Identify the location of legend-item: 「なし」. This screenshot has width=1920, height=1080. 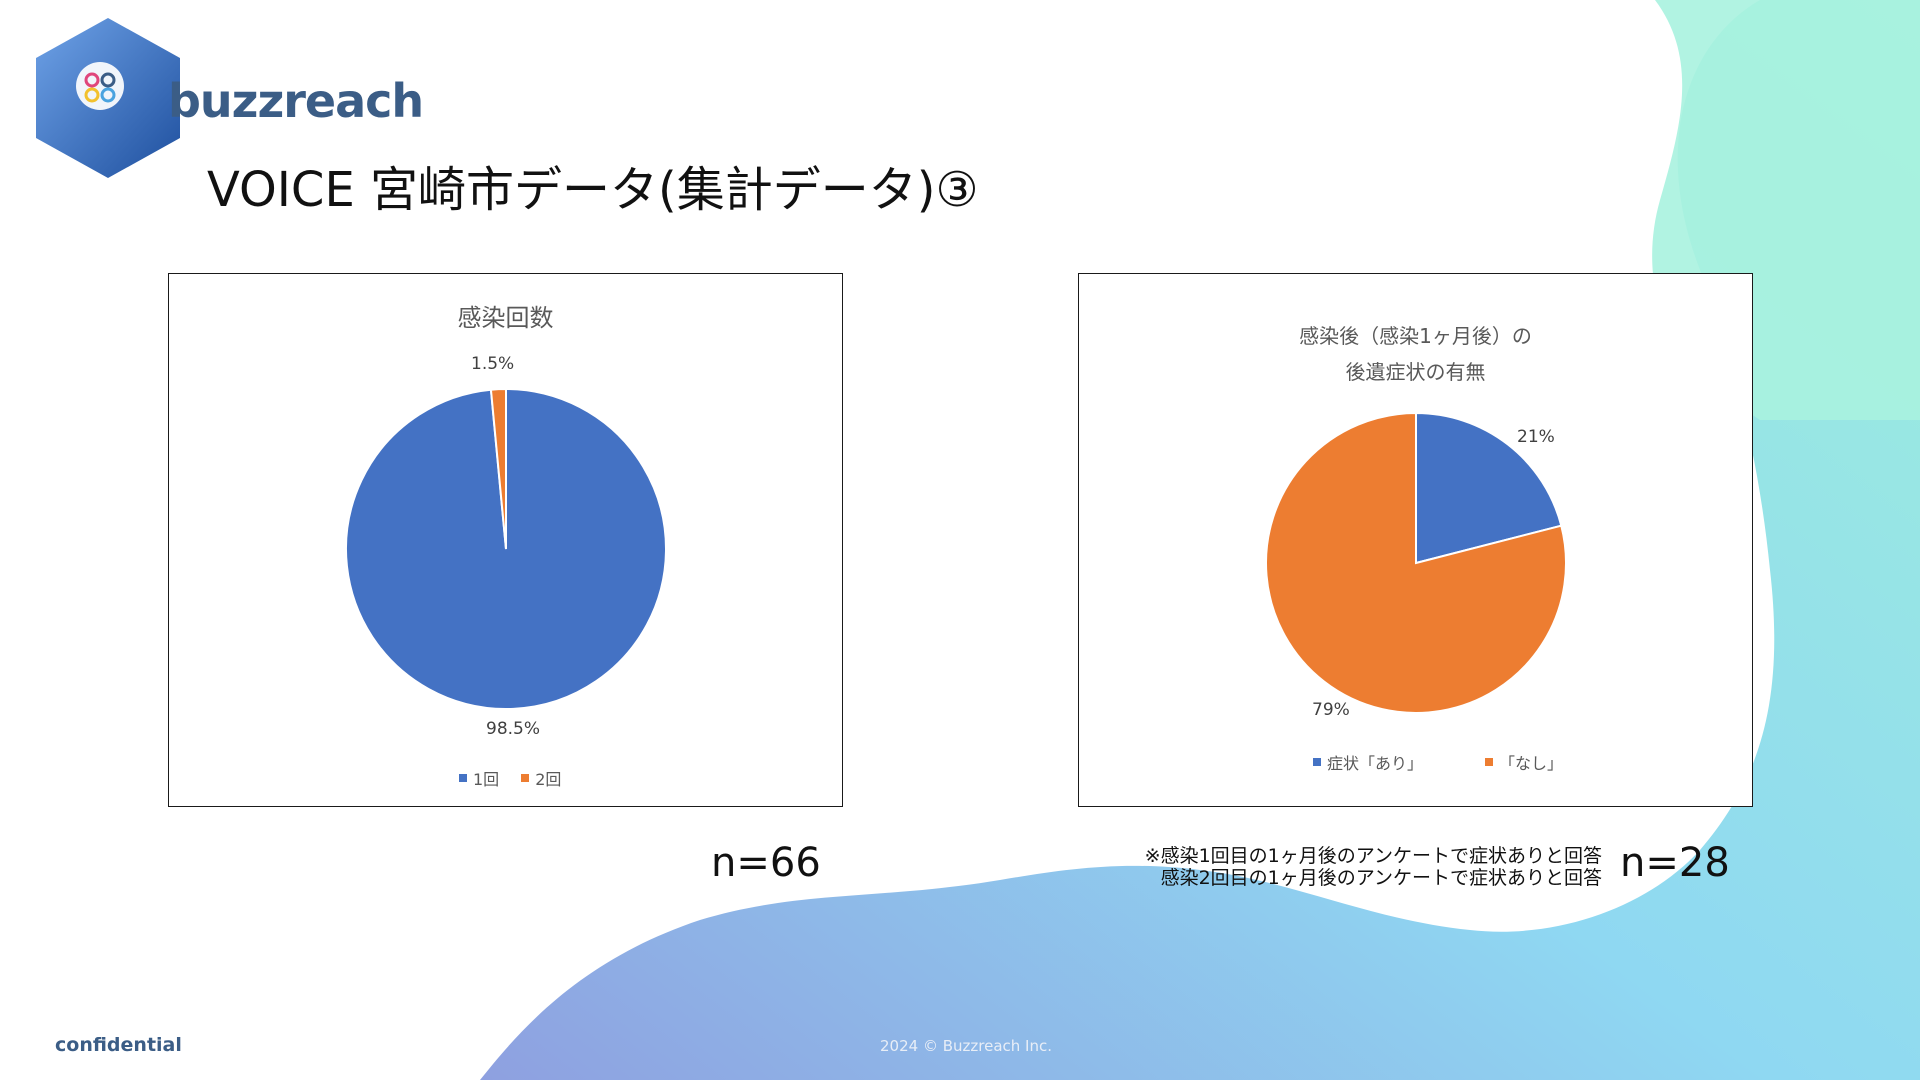
(1524, 762).